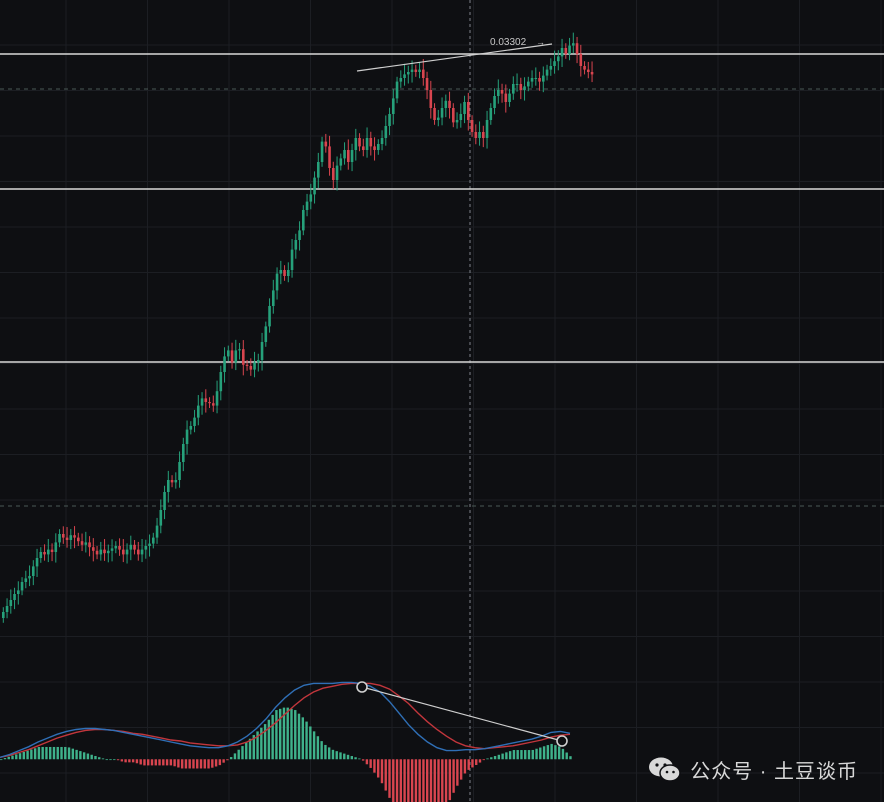 This screenshot has height=802, width=884. Describe the element at coordinates (362, 687) in the screenshot. I see `divergence-point` at that location.